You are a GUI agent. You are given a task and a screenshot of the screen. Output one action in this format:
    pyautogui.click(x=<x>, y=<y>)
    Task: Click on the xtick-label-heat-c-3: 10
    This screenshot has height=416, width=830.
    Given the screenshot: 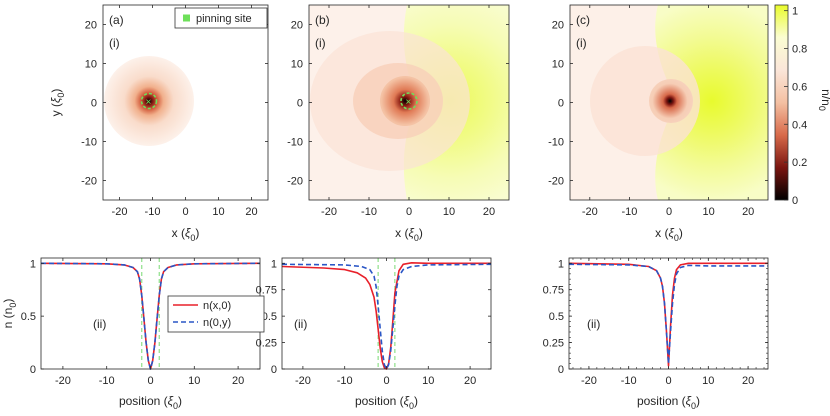 What is the action you would take?
    pyautogui.click(x=708, y=212)
    